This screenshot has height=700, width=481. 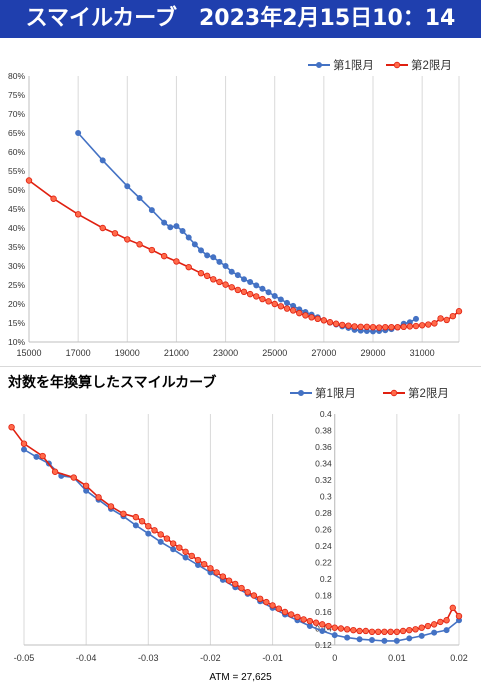 What do you see at coordinates (369, 393) in the screenshot?
I see `chart2-legend: 第1限月 第2限月` at bounding box center [369, 393].